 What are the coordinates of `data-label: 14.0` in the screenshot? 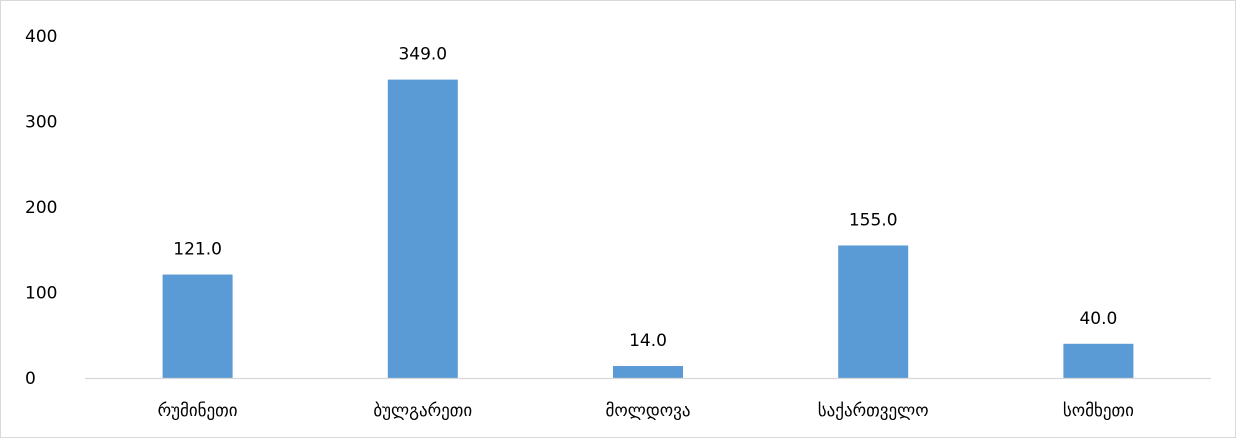 It's located at (648, 341).